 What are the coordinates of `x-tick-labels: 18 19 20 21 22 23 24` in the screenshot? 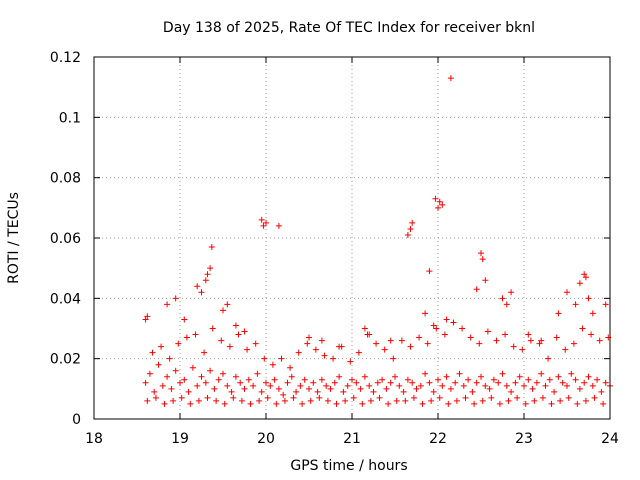 It's located at (352, 439).